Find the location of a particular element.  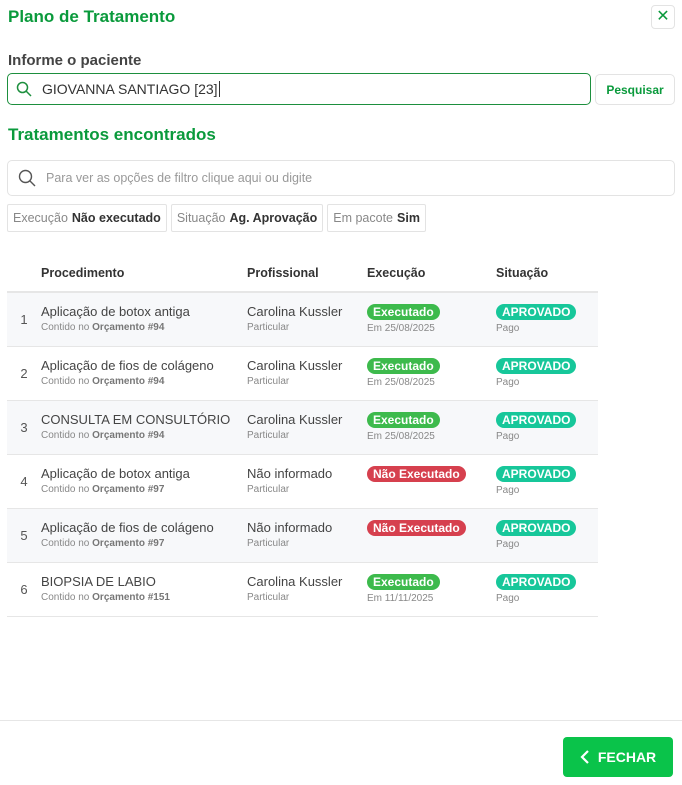

close-button: FECHAR is located at coordinates (618, 757).